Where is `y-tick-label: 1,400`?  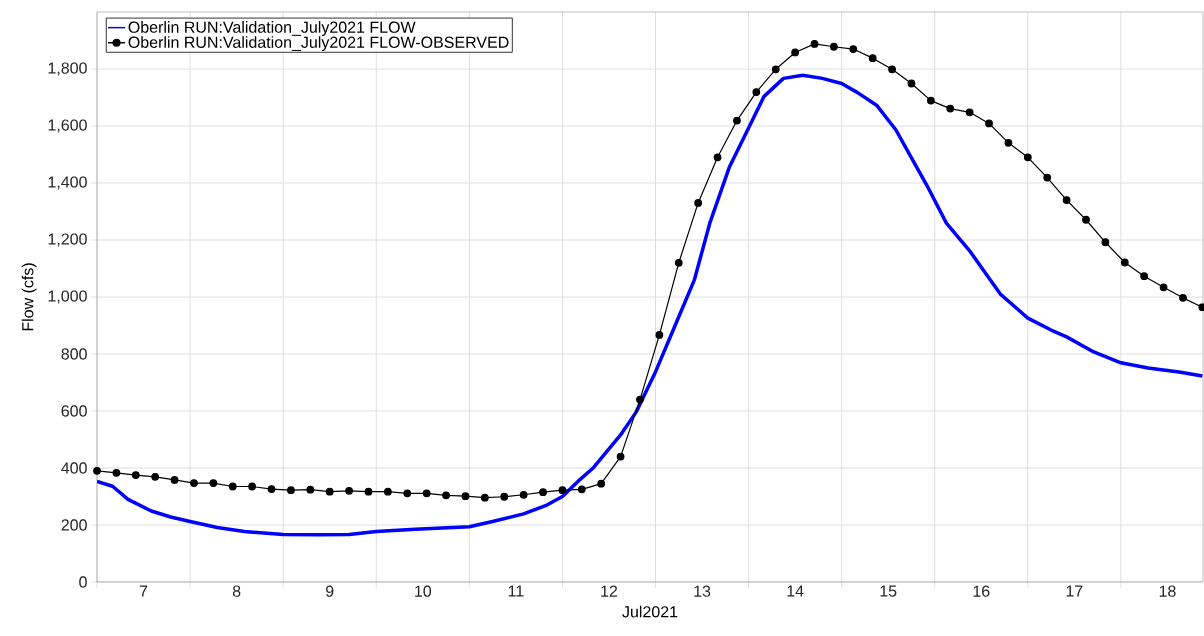 y-tick-label: 1,400 is located at coordinates (67, 183).